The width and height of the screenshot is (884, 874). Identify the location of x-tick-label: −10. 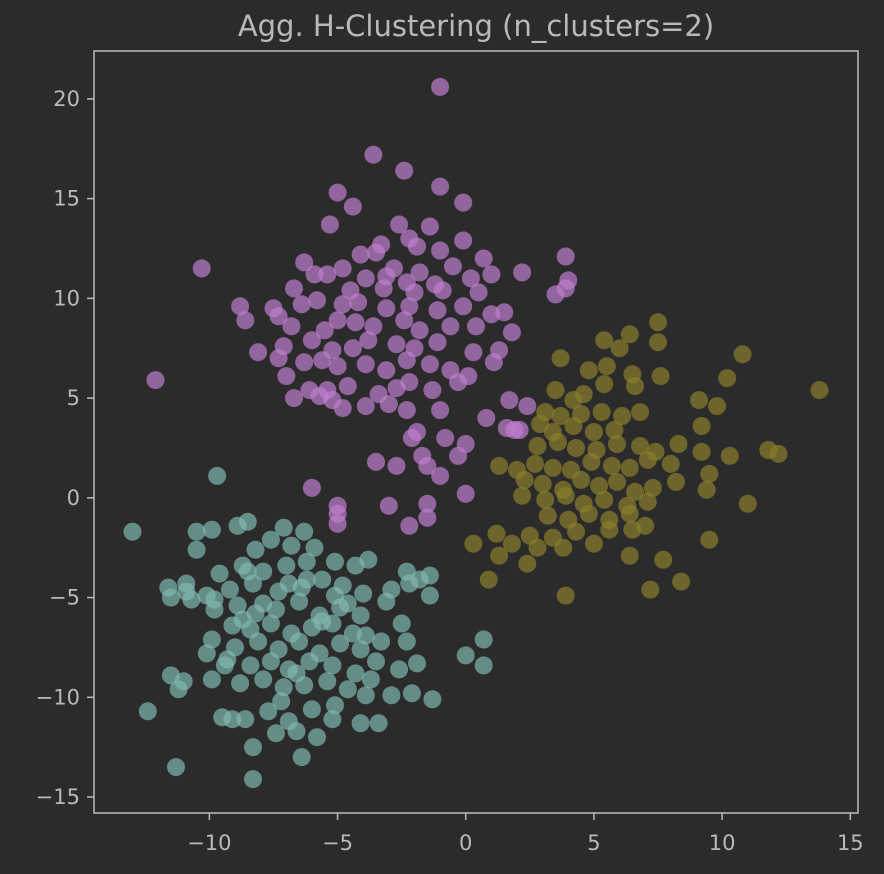
(209, 843).